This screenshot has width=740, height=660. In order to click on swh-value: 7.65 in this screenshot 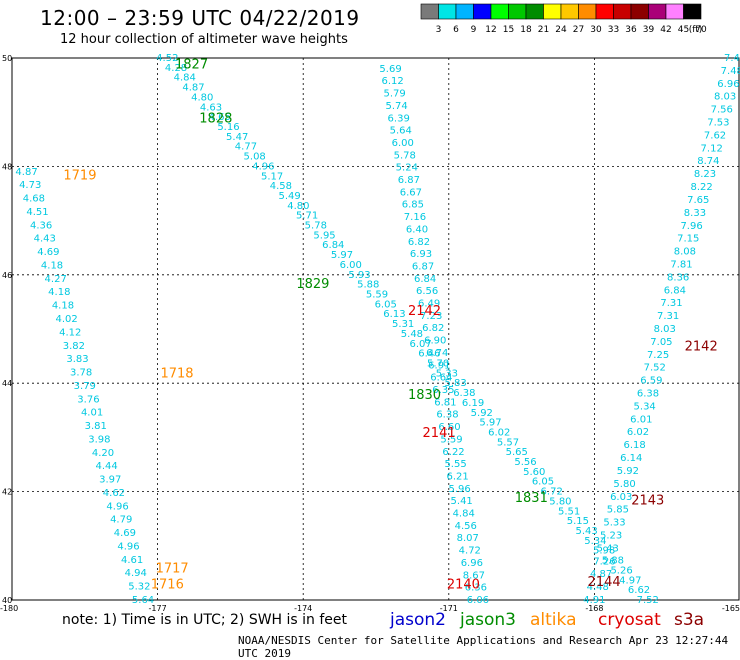, I will do `click(698, 200)`.